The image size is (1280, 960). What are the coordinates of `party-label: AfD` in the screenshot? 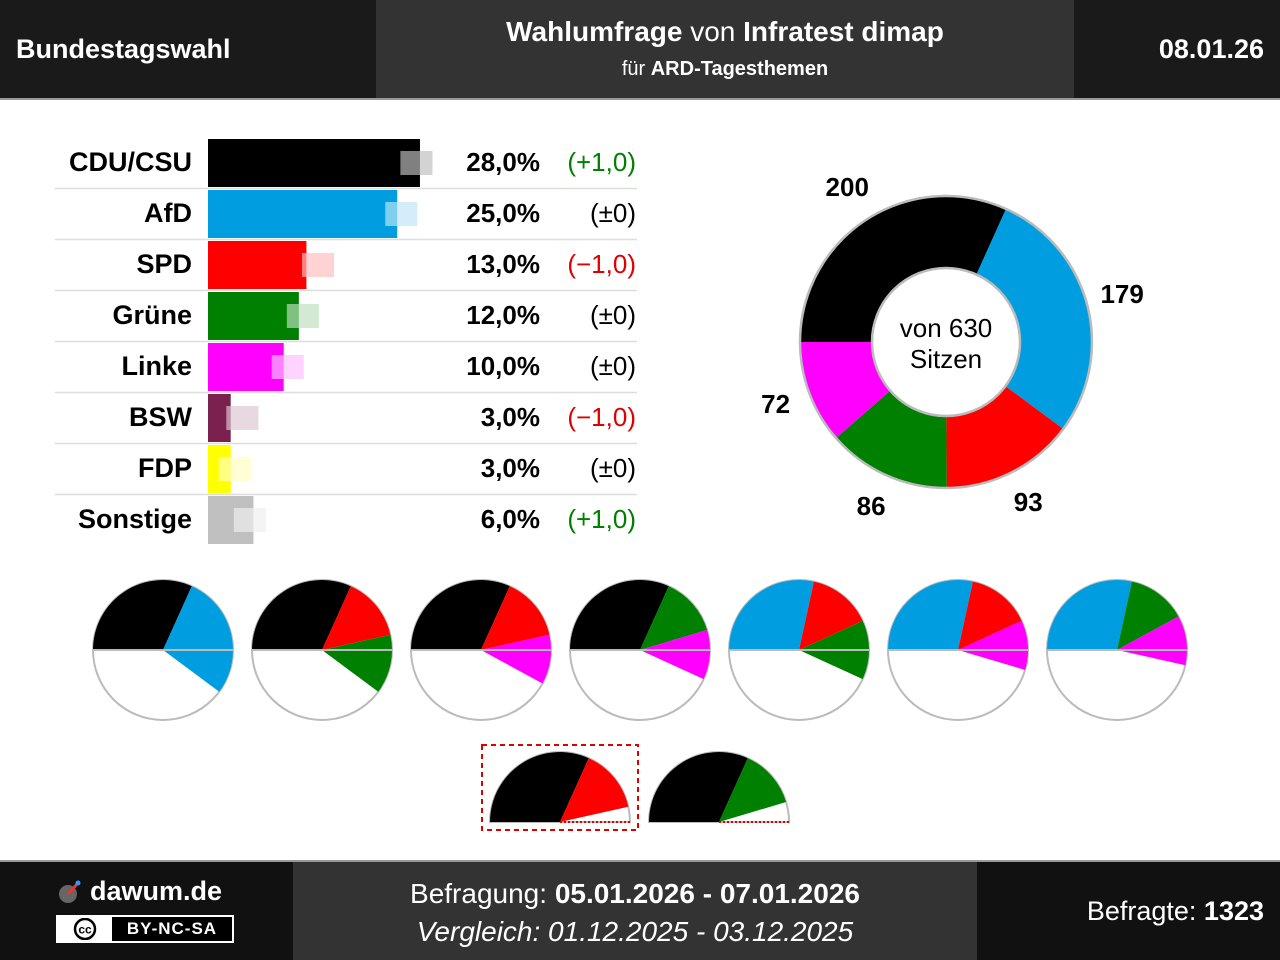 It's located at (168, 213).